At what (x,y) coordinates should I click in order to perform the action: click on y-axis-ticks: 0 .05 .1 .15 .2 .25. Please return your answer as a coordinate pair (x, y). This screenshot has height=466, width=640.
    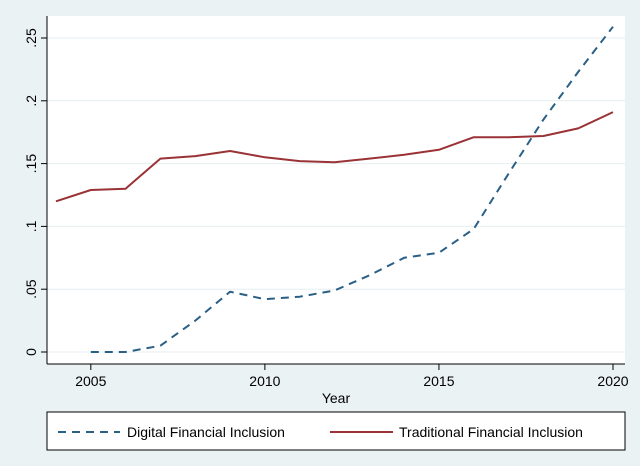
    Looking at the image, I should click on (35, 192).